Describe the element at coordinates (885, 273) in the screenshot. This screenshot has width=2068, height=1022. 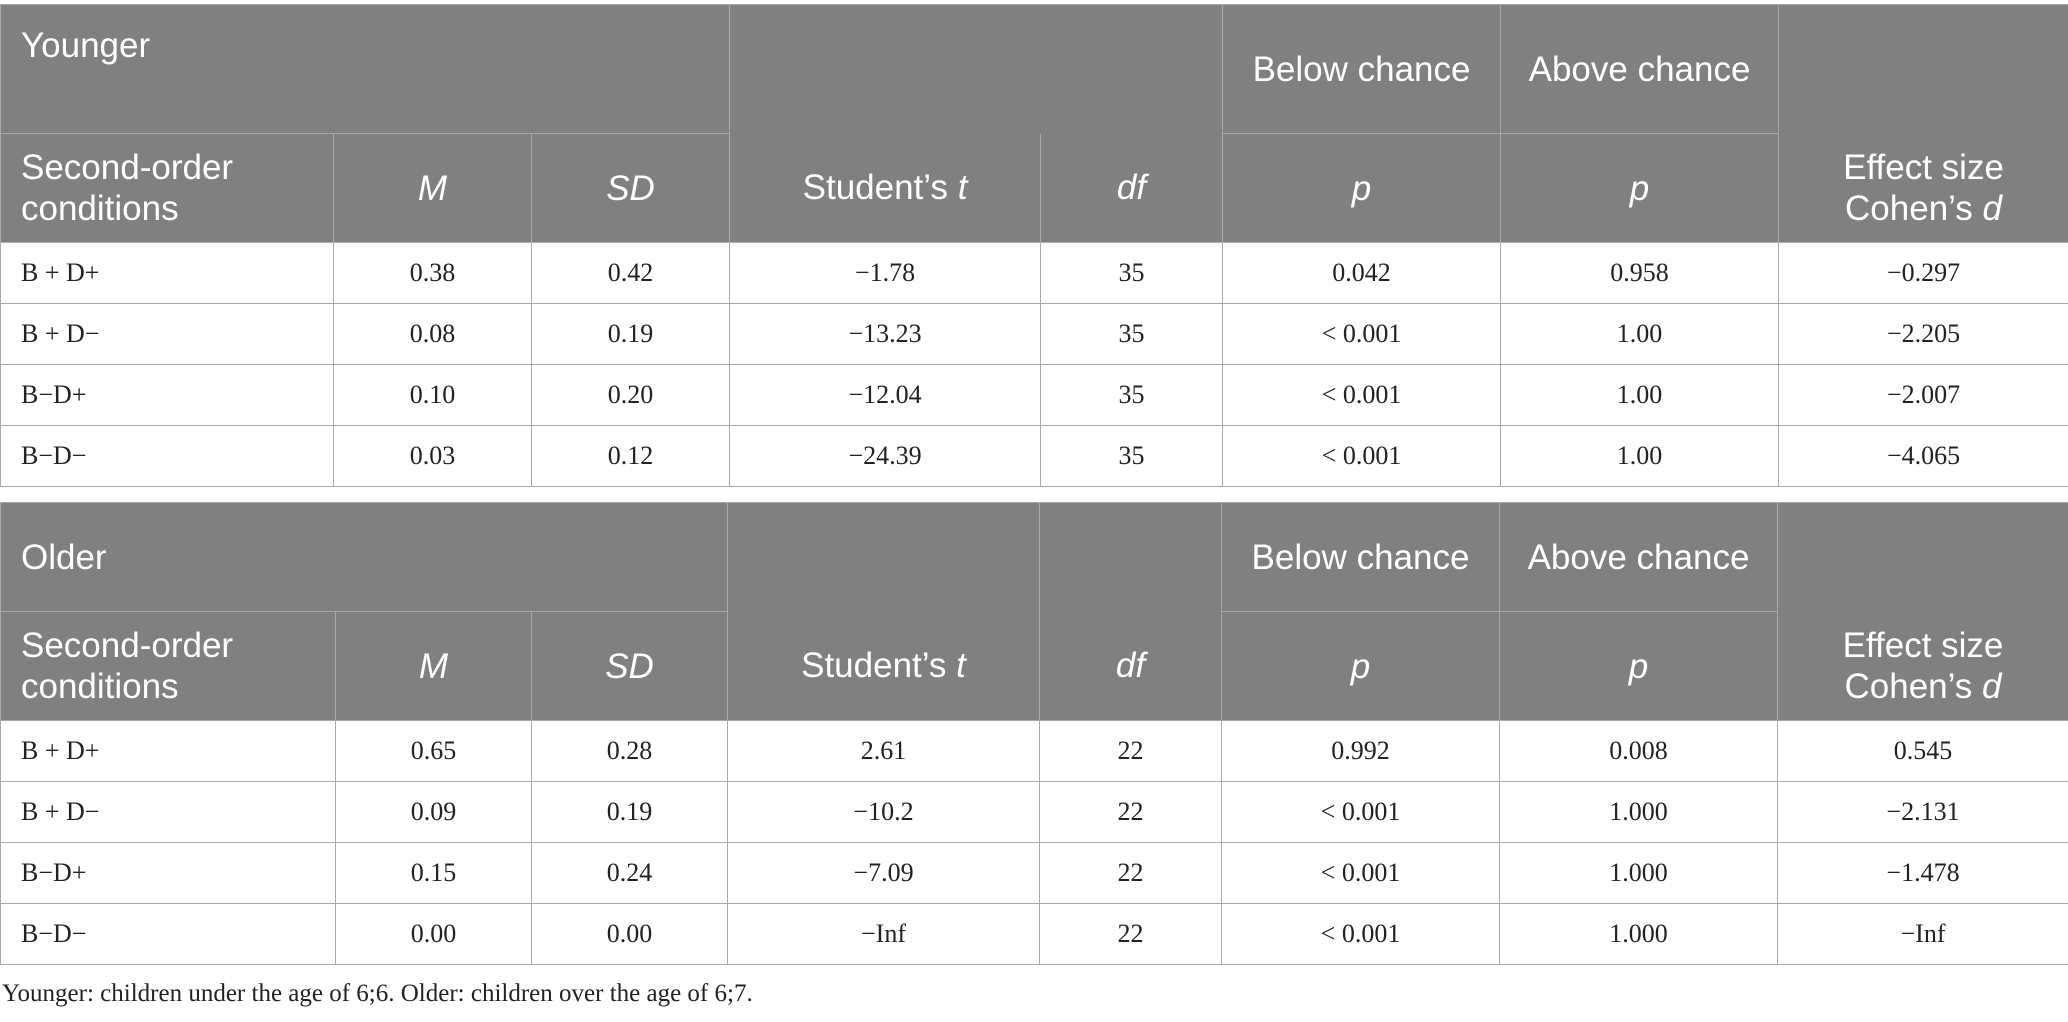
I see `value-cell: −1.78` at that location.